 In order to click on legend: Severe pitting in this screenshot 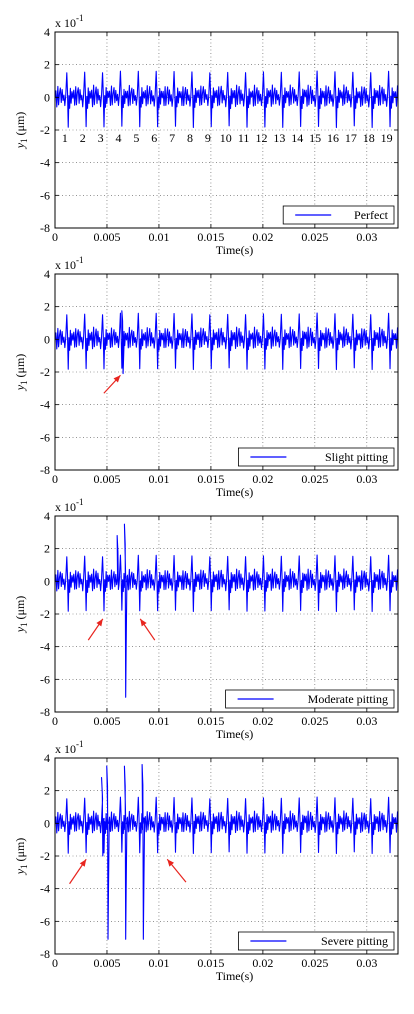, I will do `click(316, 941)`.